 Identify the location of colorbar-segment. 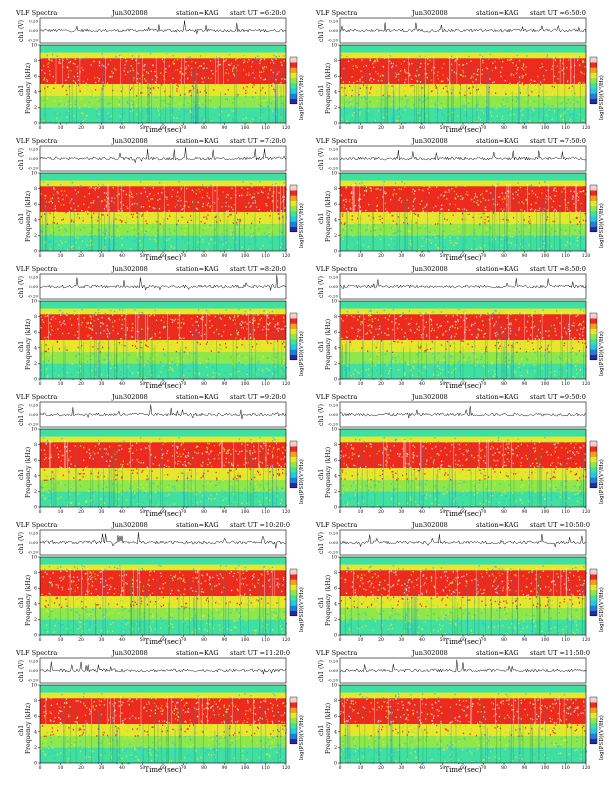
(593, 224).